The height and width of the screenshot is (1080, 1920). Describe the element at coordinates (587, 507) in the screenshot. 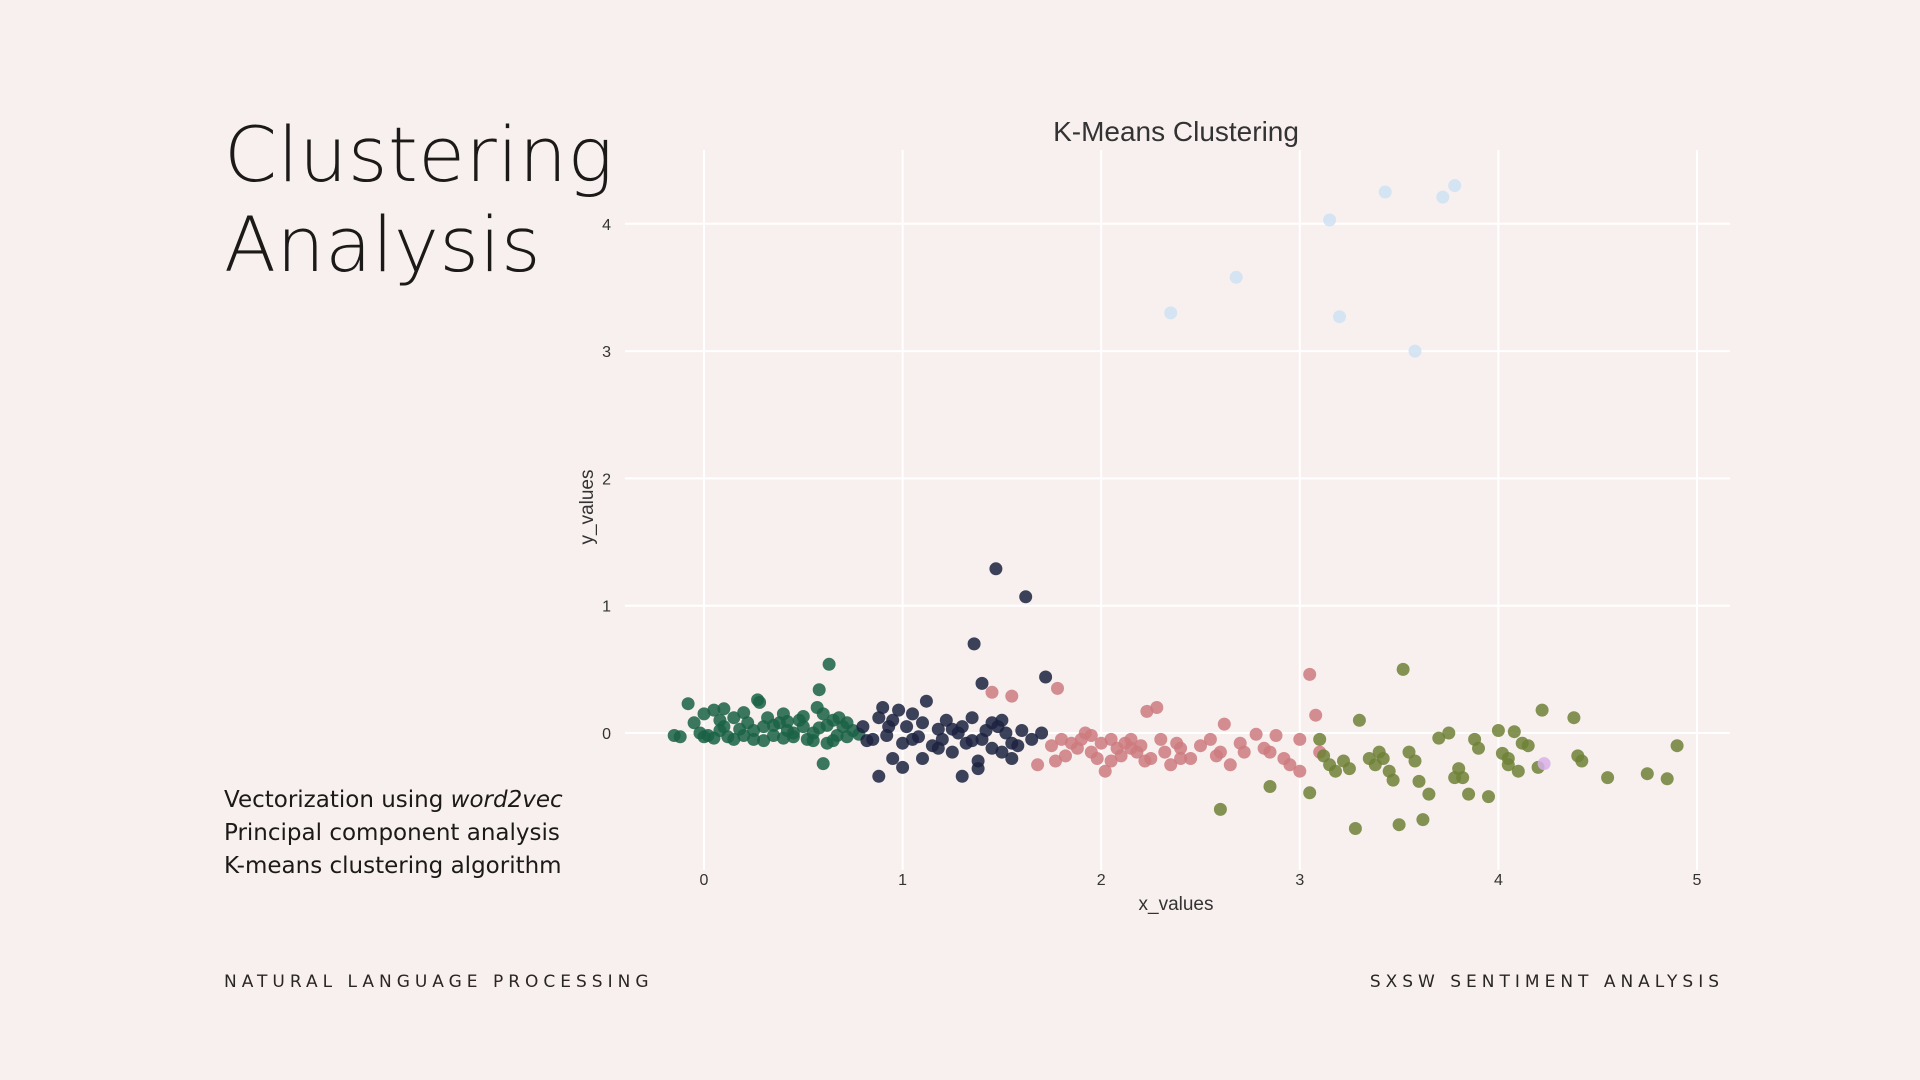

I see `y-axis-title: y_values` at that location.